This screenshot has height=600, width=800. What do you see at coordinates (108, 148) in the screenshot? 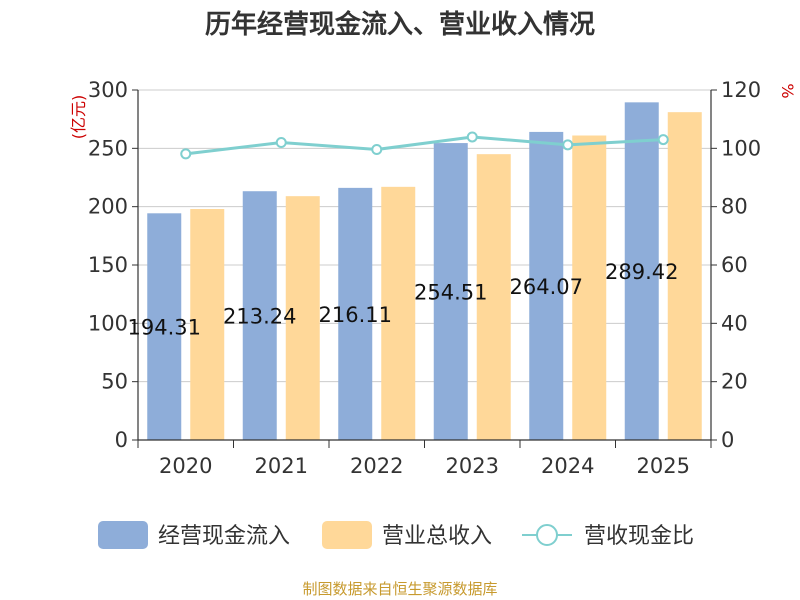
I see `left-tick-label: 250` at bounding box center [108, 148].